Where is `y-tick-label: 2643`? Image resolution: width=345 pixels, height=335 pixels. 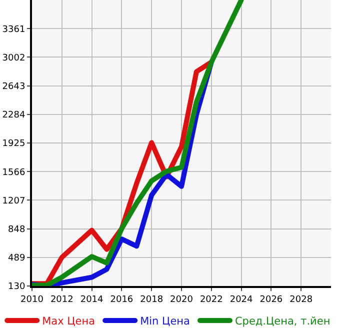 y-tick-label: 2643 is located at coordinates (14, 87).